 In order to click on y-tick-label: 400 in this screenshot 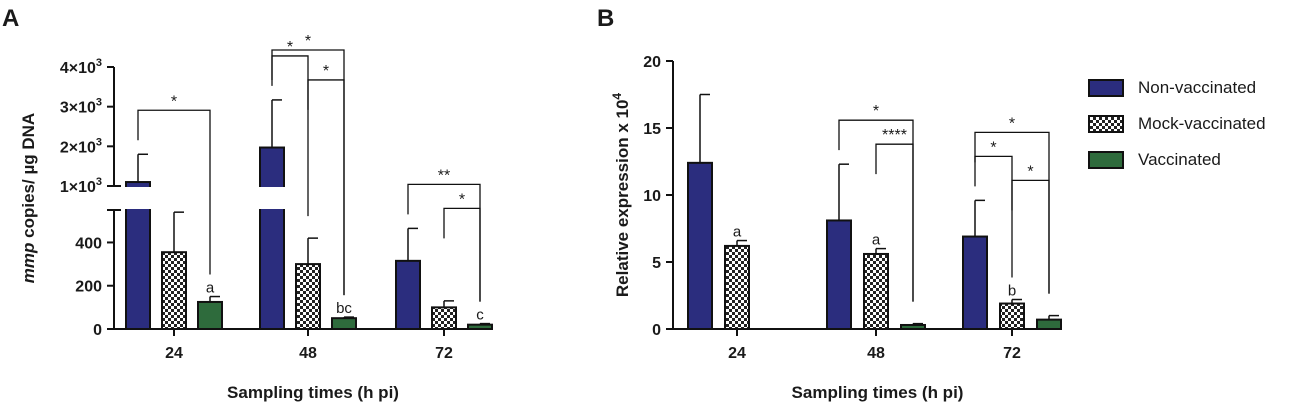, I will do `click(88, 243)`.